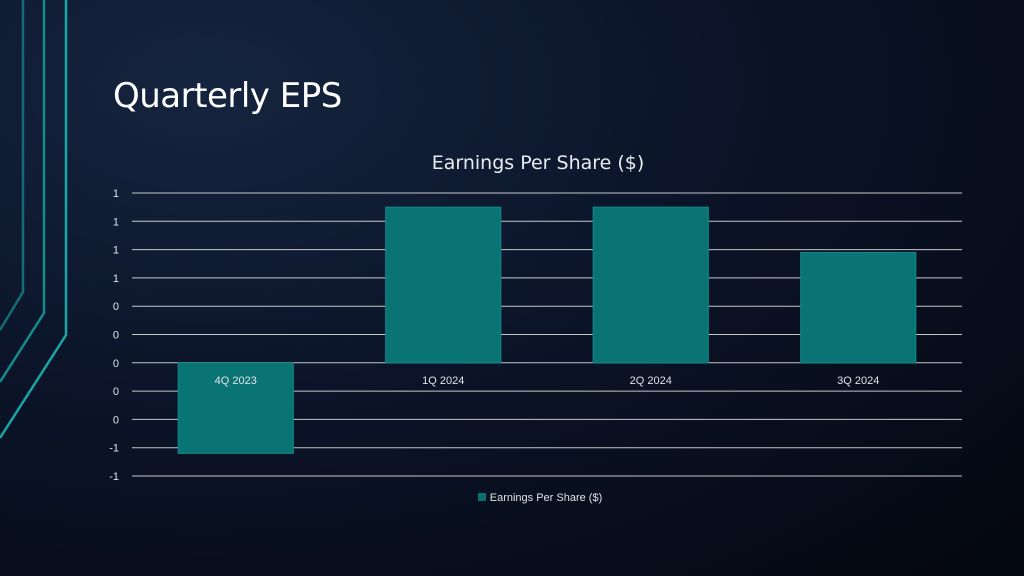  What do you see at coordinates (546, 498) in the screenshot?
I see `legend-label: Earnings Per Share ($)` at bounding box center [546, 498].